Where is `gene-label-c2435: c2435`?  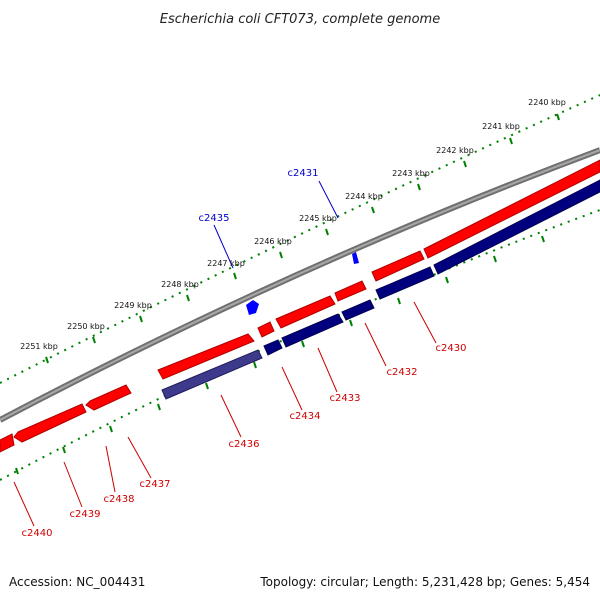
gene-label-c2435: c2435 is located at coordinates (214, 218).